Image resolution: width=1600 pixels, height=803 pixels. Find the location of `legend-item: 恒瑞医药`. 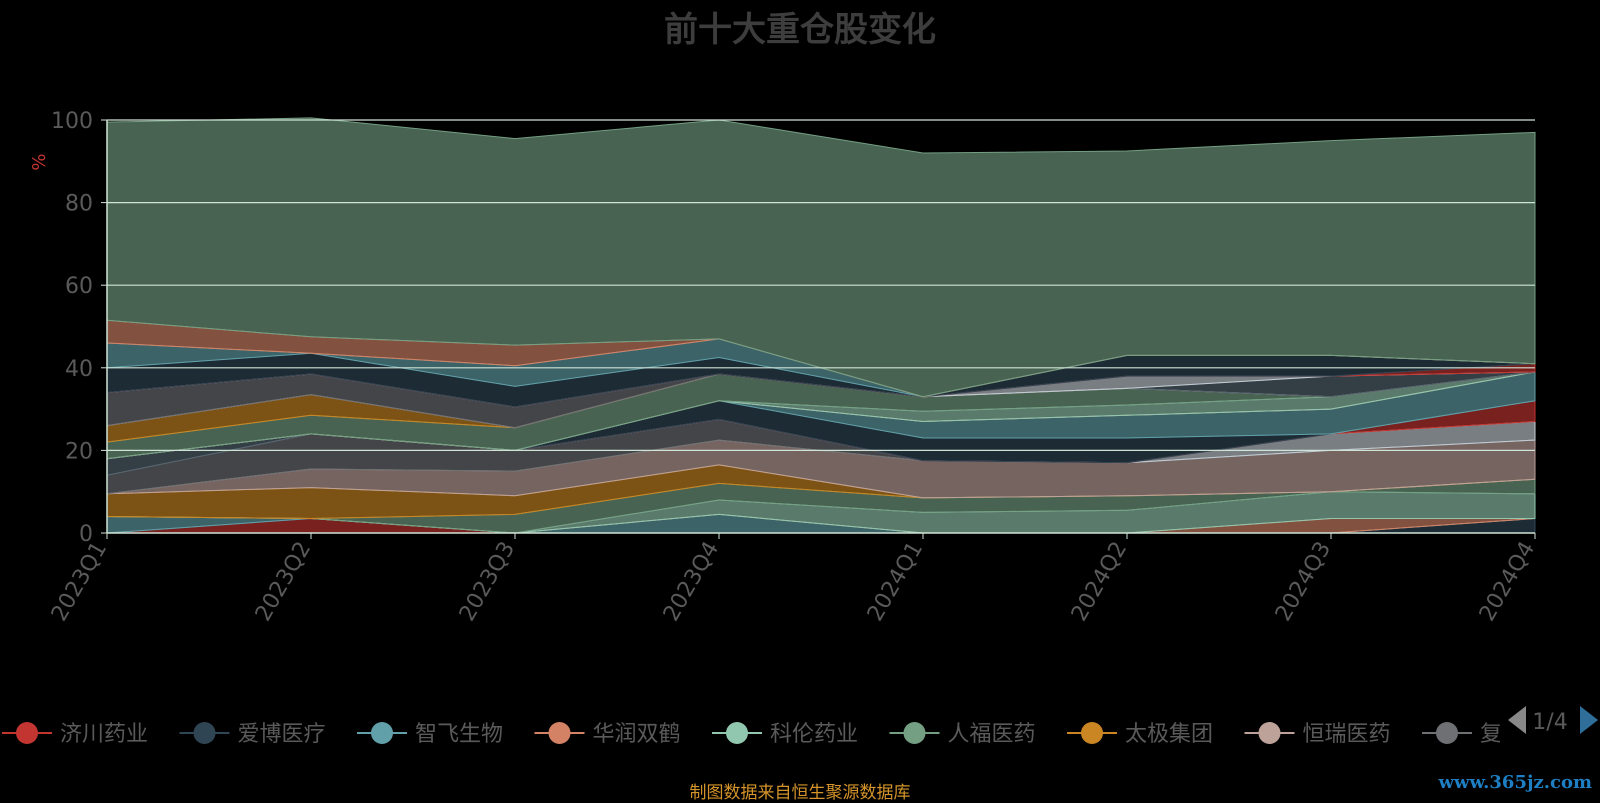

legend-item: 恒瑞医药 is located at coordinates (1317, 734).